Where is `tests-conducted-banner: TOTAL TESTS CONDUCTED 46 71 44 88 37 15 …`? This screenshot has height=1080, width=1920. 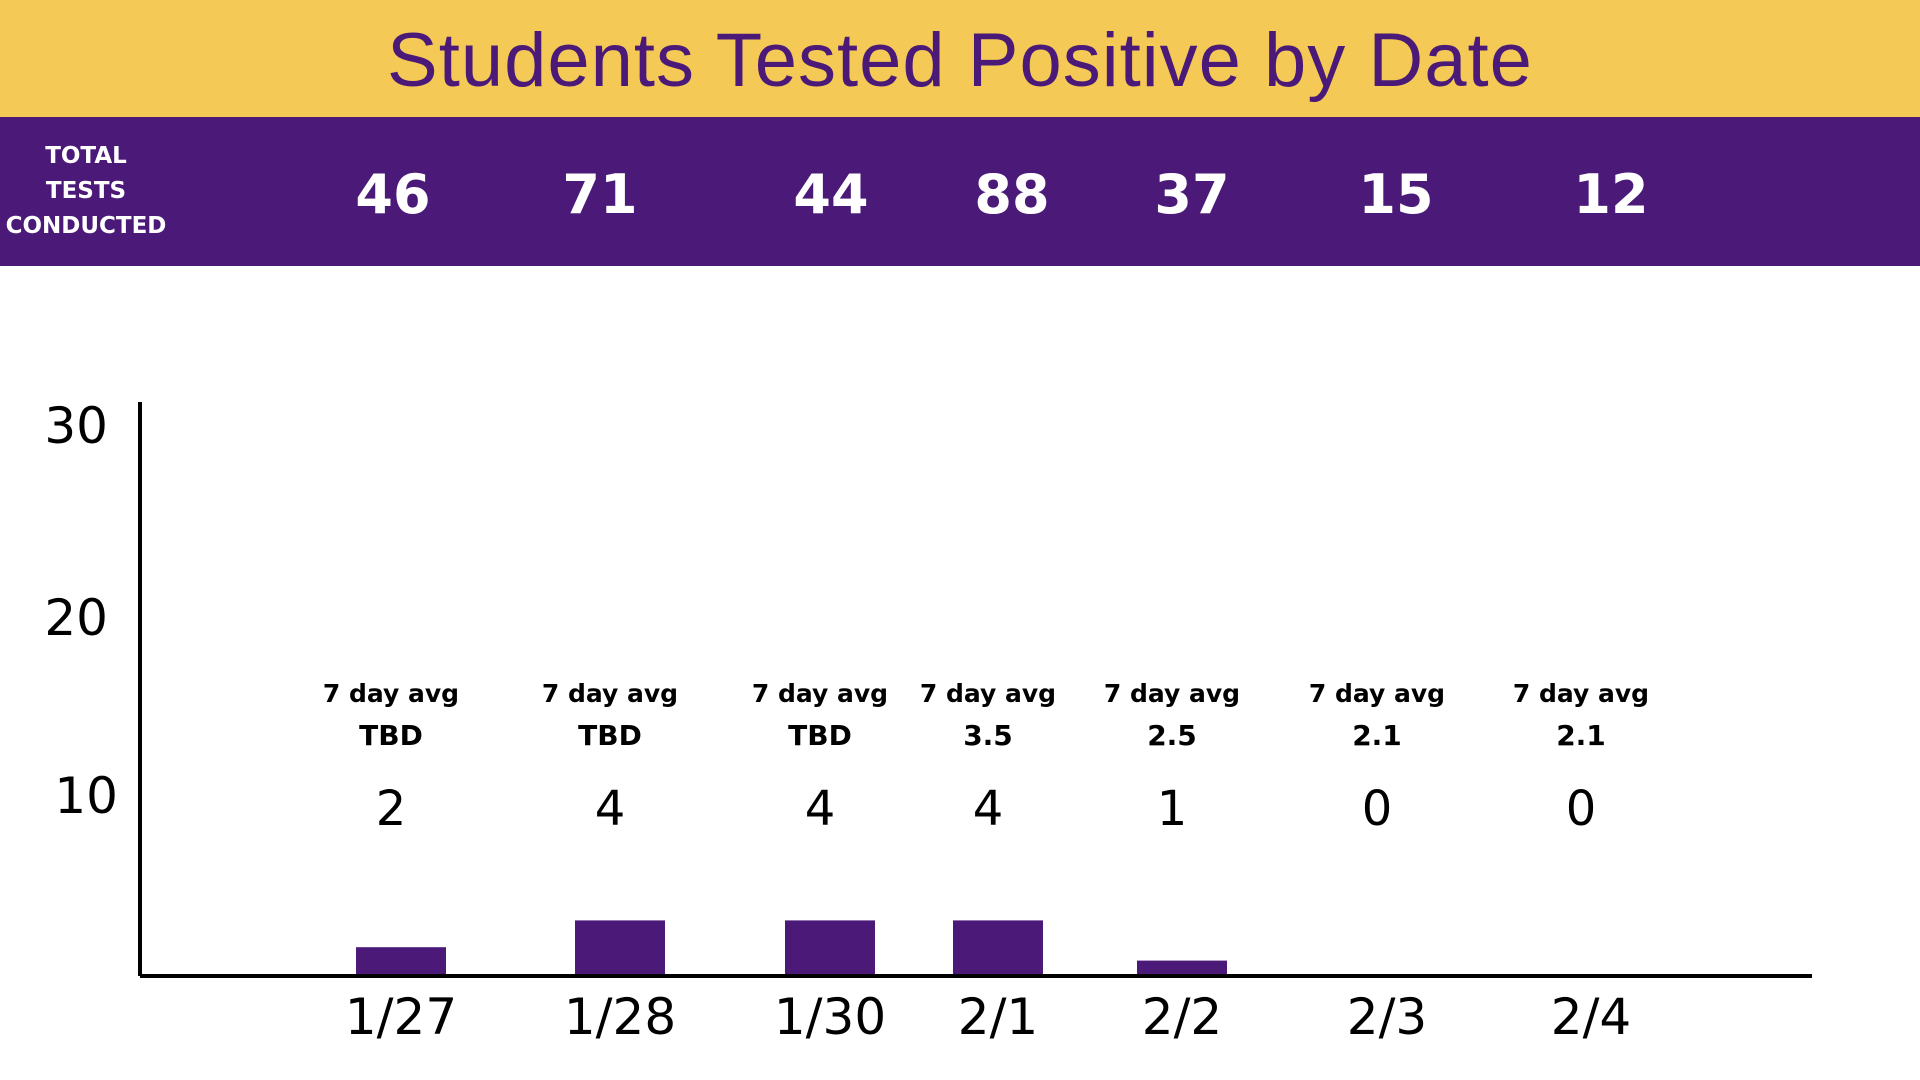
tests-conducted-banner: TOTAL TESTS CONDUCTED 46 71 44 88 37 15 … is located at coordinates (960, 191).